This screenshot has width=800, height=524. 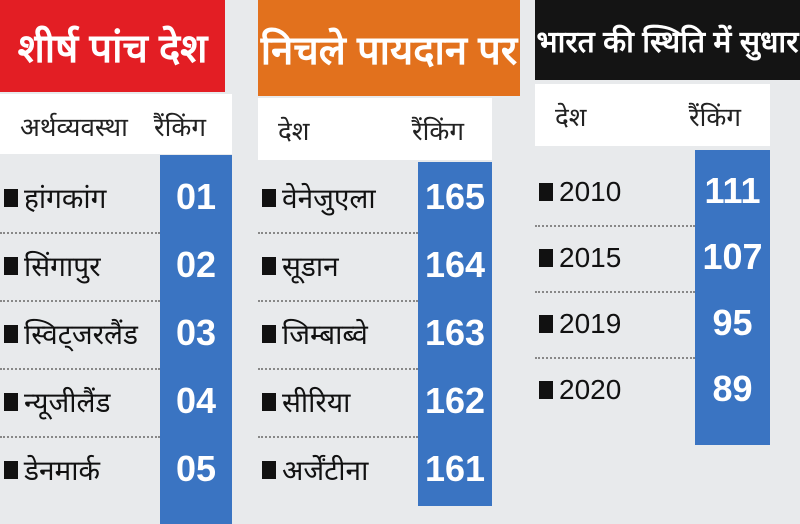 What do you see at coordinates (455, 400) in the screenshot?
I see `rank-value: 162` at bounding box center [455, 400].